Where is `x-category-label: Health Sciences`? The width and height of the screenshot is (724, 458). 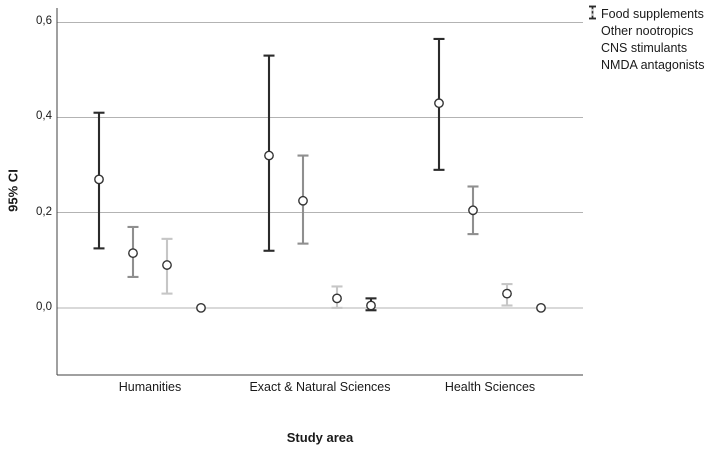
x-category-label: Health Sciences is located at coordinates (490, 387).